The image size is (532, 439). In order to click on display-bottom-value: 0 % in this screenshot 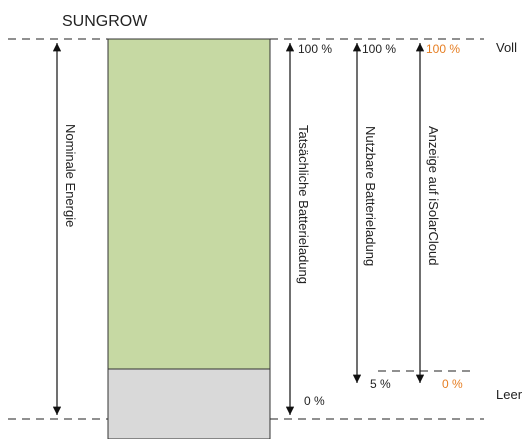, I will do `click(452, 384)`.